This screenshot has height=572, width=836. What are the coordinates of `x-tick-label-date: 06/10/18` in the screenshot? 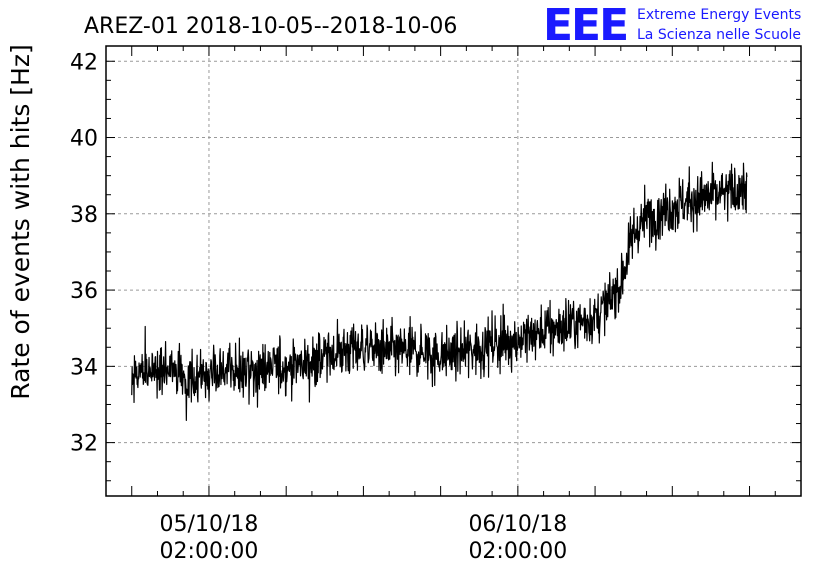 It's located at (517, 524).